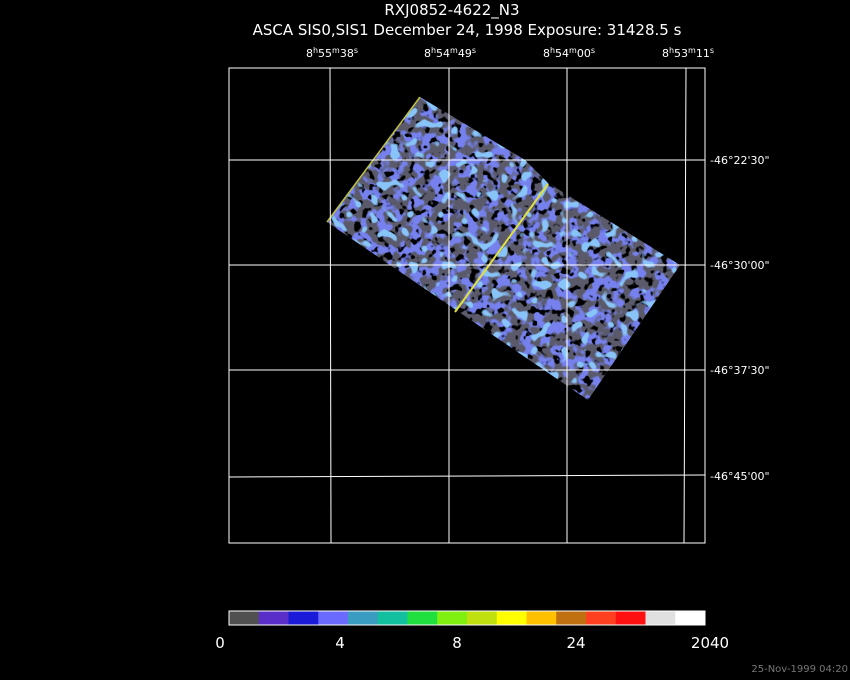 The height and width of the screenshot is (680, 850). What do you see at coordinates (457, 643) in the screenshot?
I see `colorbar-label: 8` at bounding box center [457, 643].